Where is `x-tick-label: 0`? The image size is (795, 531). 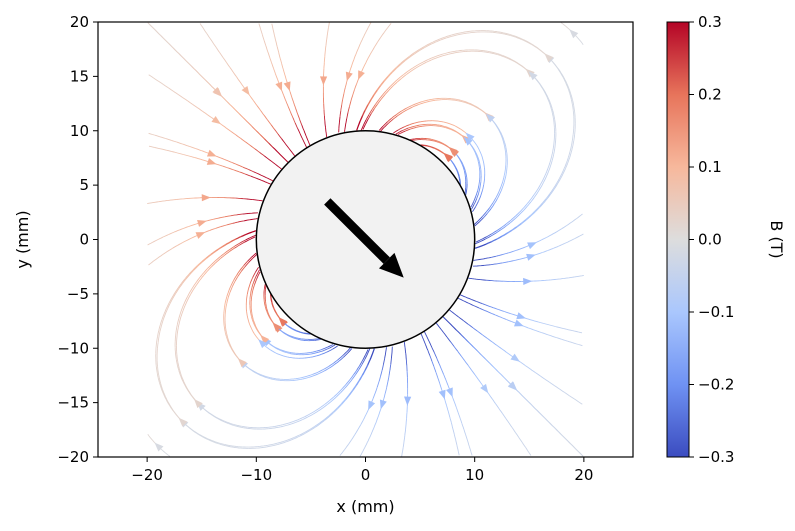 x-tick-label: 0 is located at coordinates (366, 475).